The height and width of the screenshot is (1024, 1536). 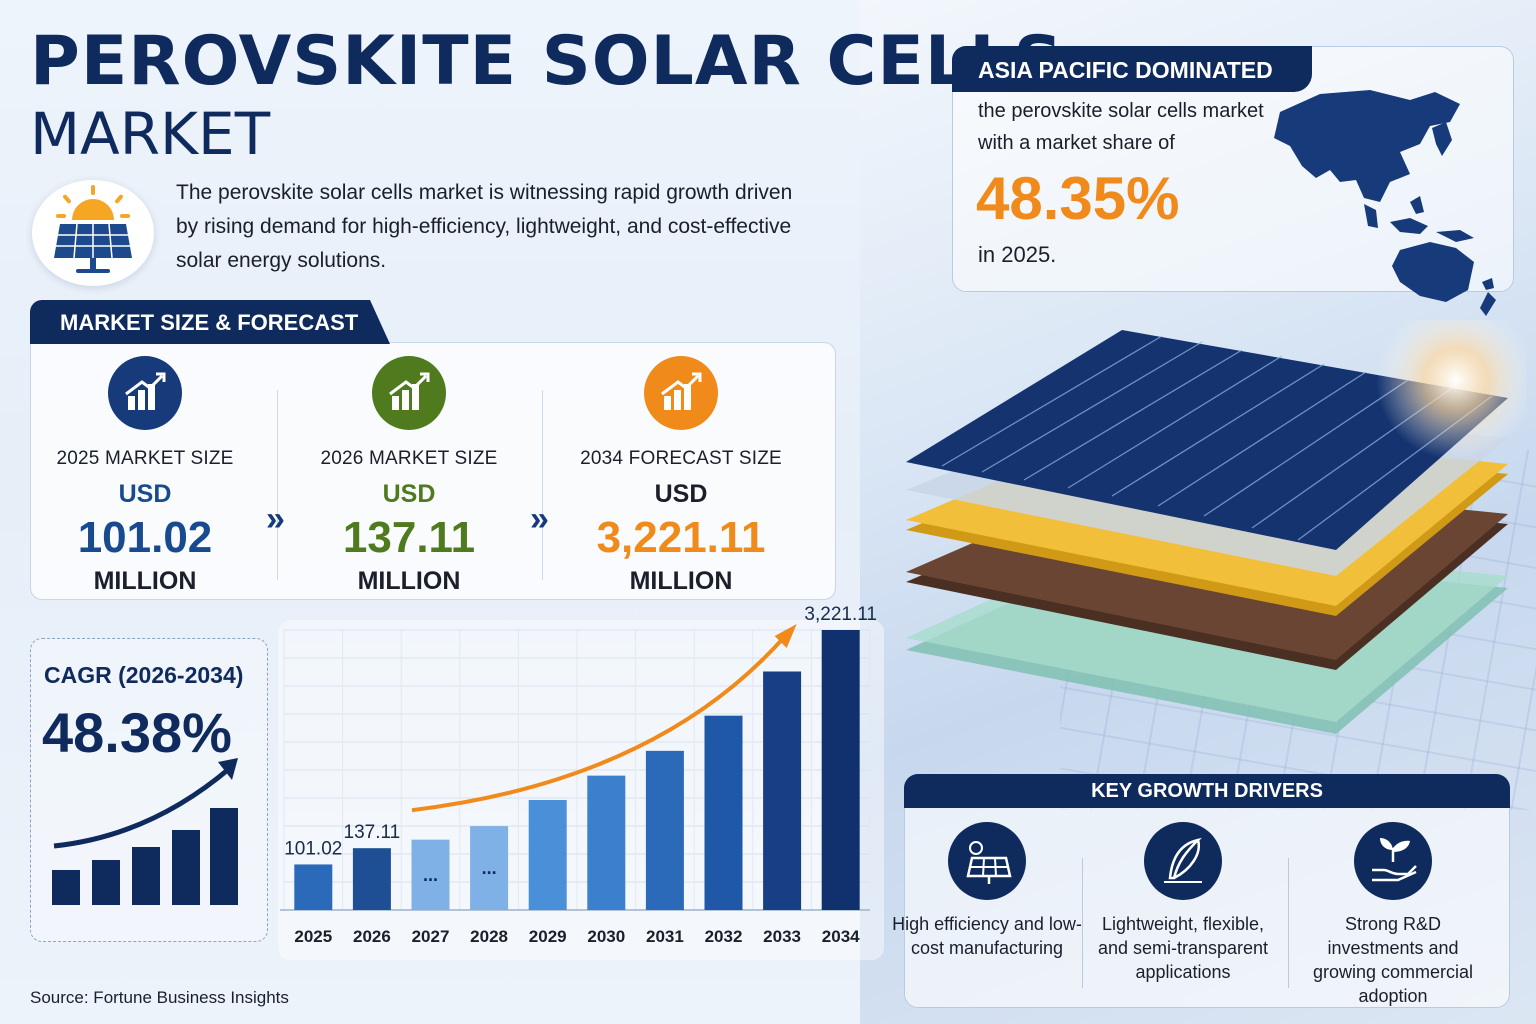 I want to click on key-growth-drivers-heading: KEY GROWTH DRIVERS, so click(x=1207, y=791).